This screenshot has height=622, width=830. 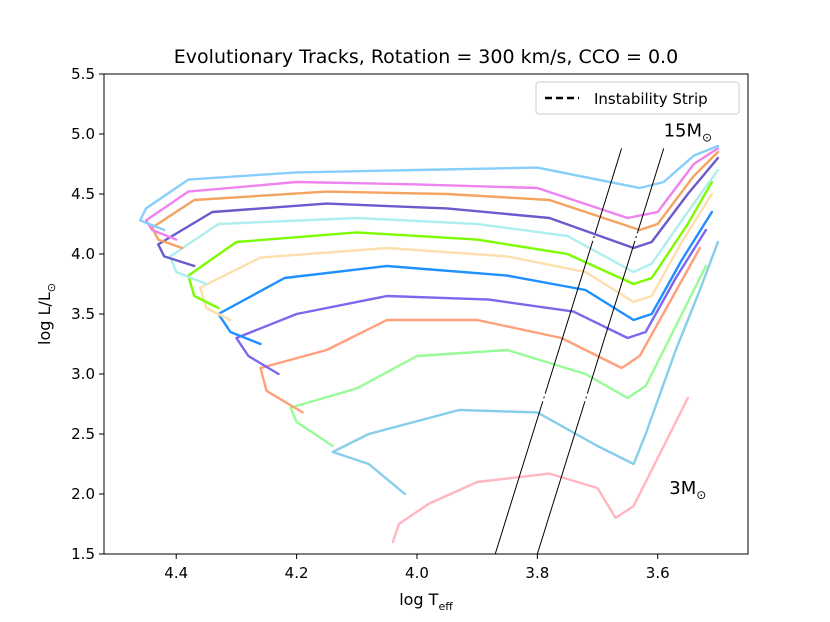 What do you see at coordinates (83, 554) in the screenshot?
I see `y-tick-label: 1.5` at bounding box center [83, 554].